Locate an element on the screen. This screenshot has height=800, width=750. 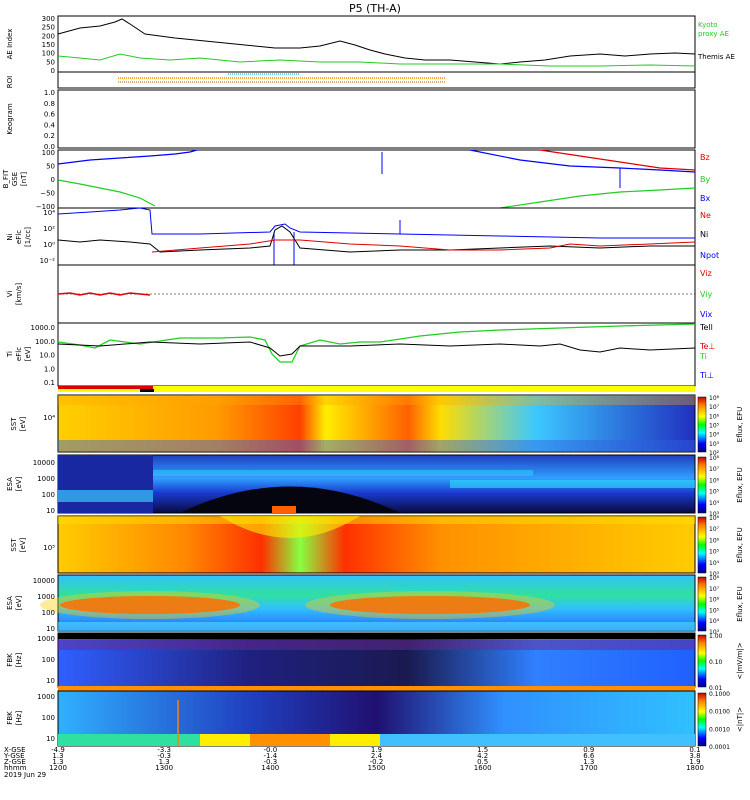
npot-line is located at coordinates (376, 239).